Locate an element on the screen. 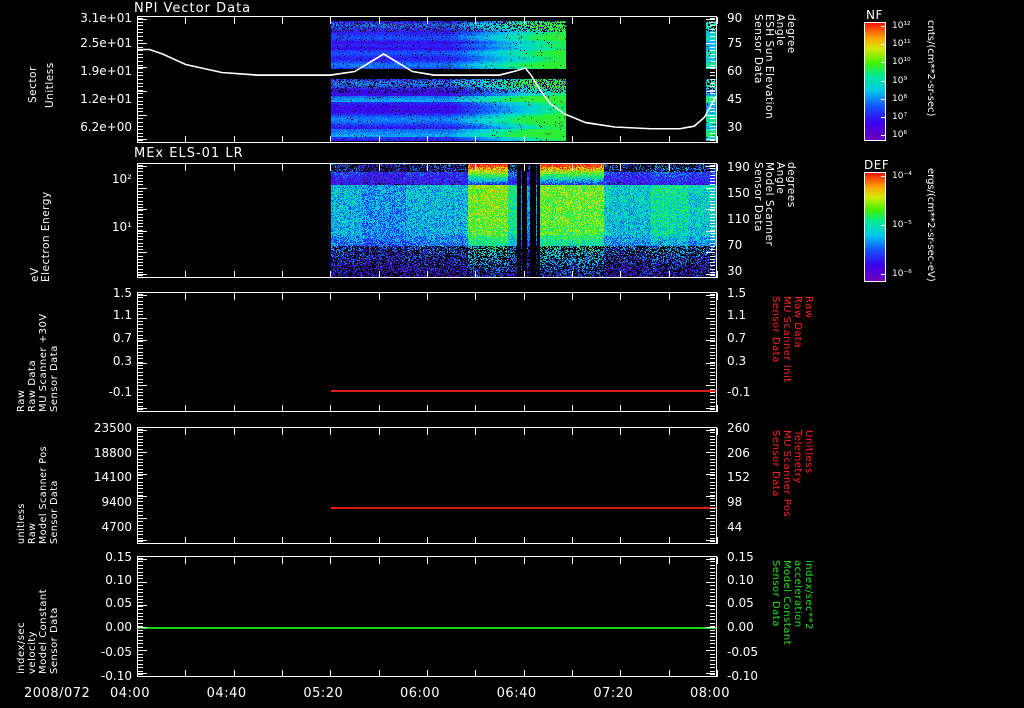 The image size is (1024, 708). panel-title-els: MEx ELS-01 LR is located at coordinates (189, 153).